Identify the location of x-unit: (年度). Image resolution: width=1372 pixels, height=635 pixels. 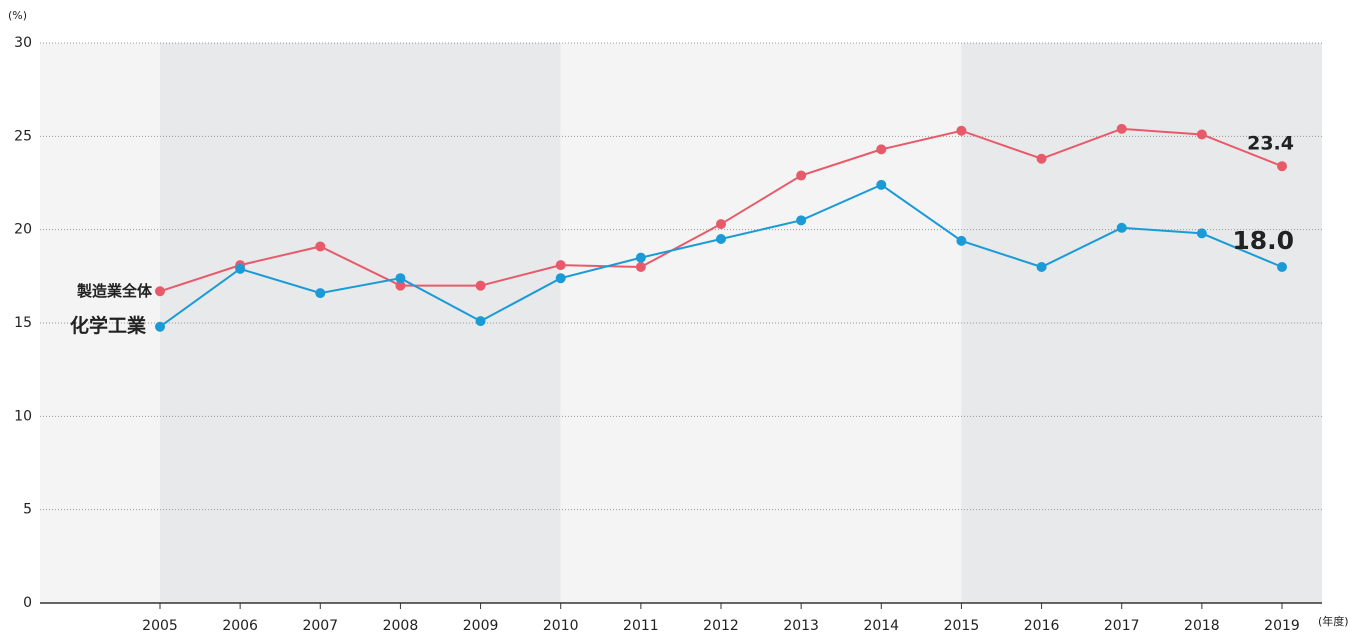
(1333, 621).